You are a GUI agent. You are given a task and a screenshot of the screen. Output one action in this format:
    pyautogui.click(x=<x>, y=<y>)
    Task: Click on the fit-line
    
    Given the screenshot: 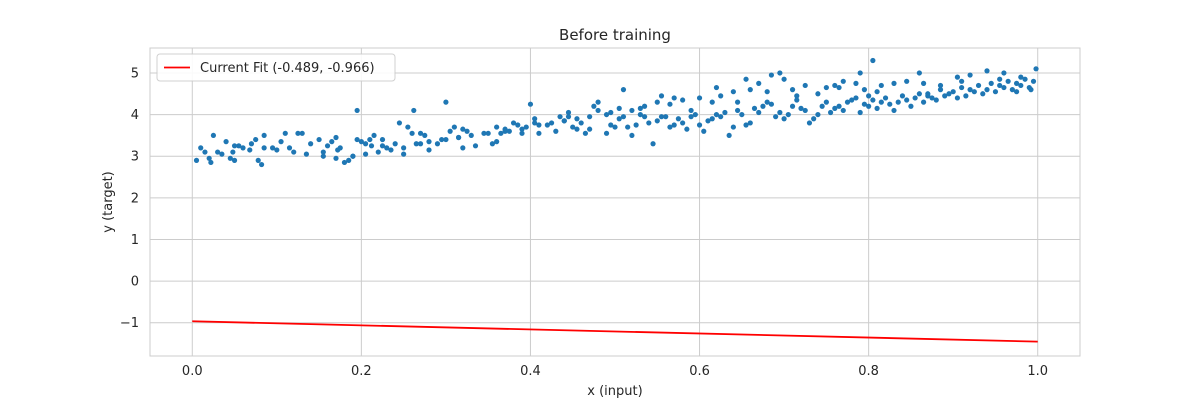 What is the action you would take?
    pyautogui.click(x=615, y=331)
    